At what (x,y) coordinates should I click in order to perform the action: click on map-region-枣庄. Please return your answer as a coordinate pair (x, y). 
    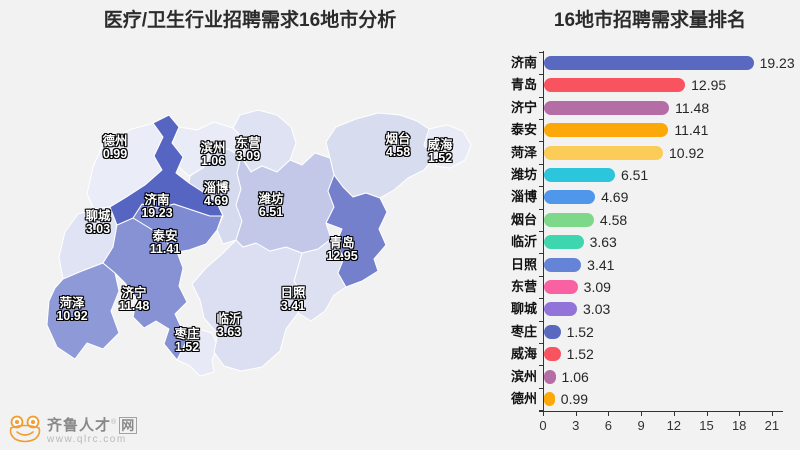
    Looking at the image, I should click on (197, 352).